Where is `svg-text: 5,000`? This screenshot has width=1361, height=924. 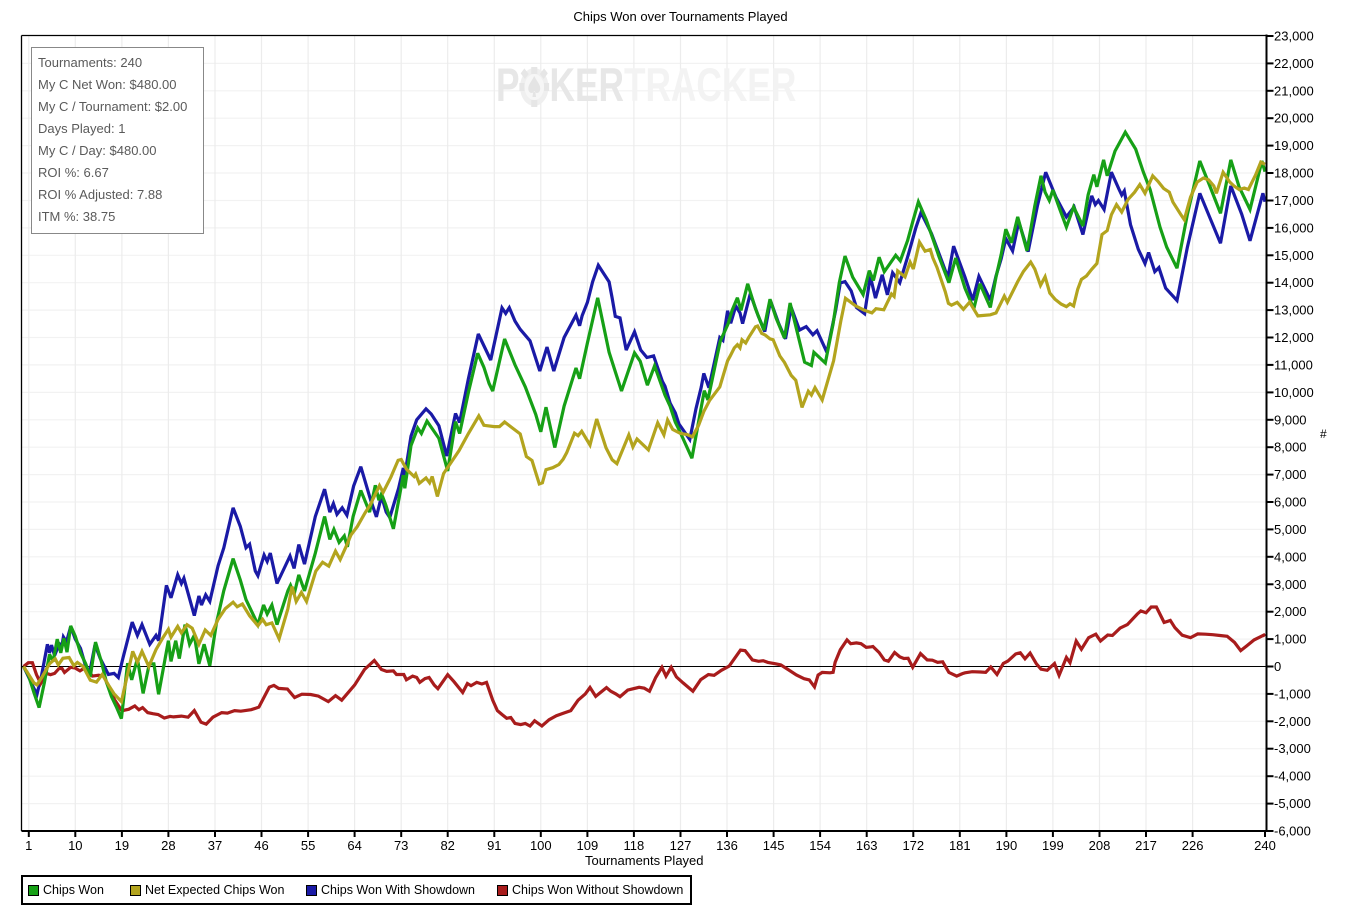 svg-text: 5,000 is located at coordinates (1290, 529).